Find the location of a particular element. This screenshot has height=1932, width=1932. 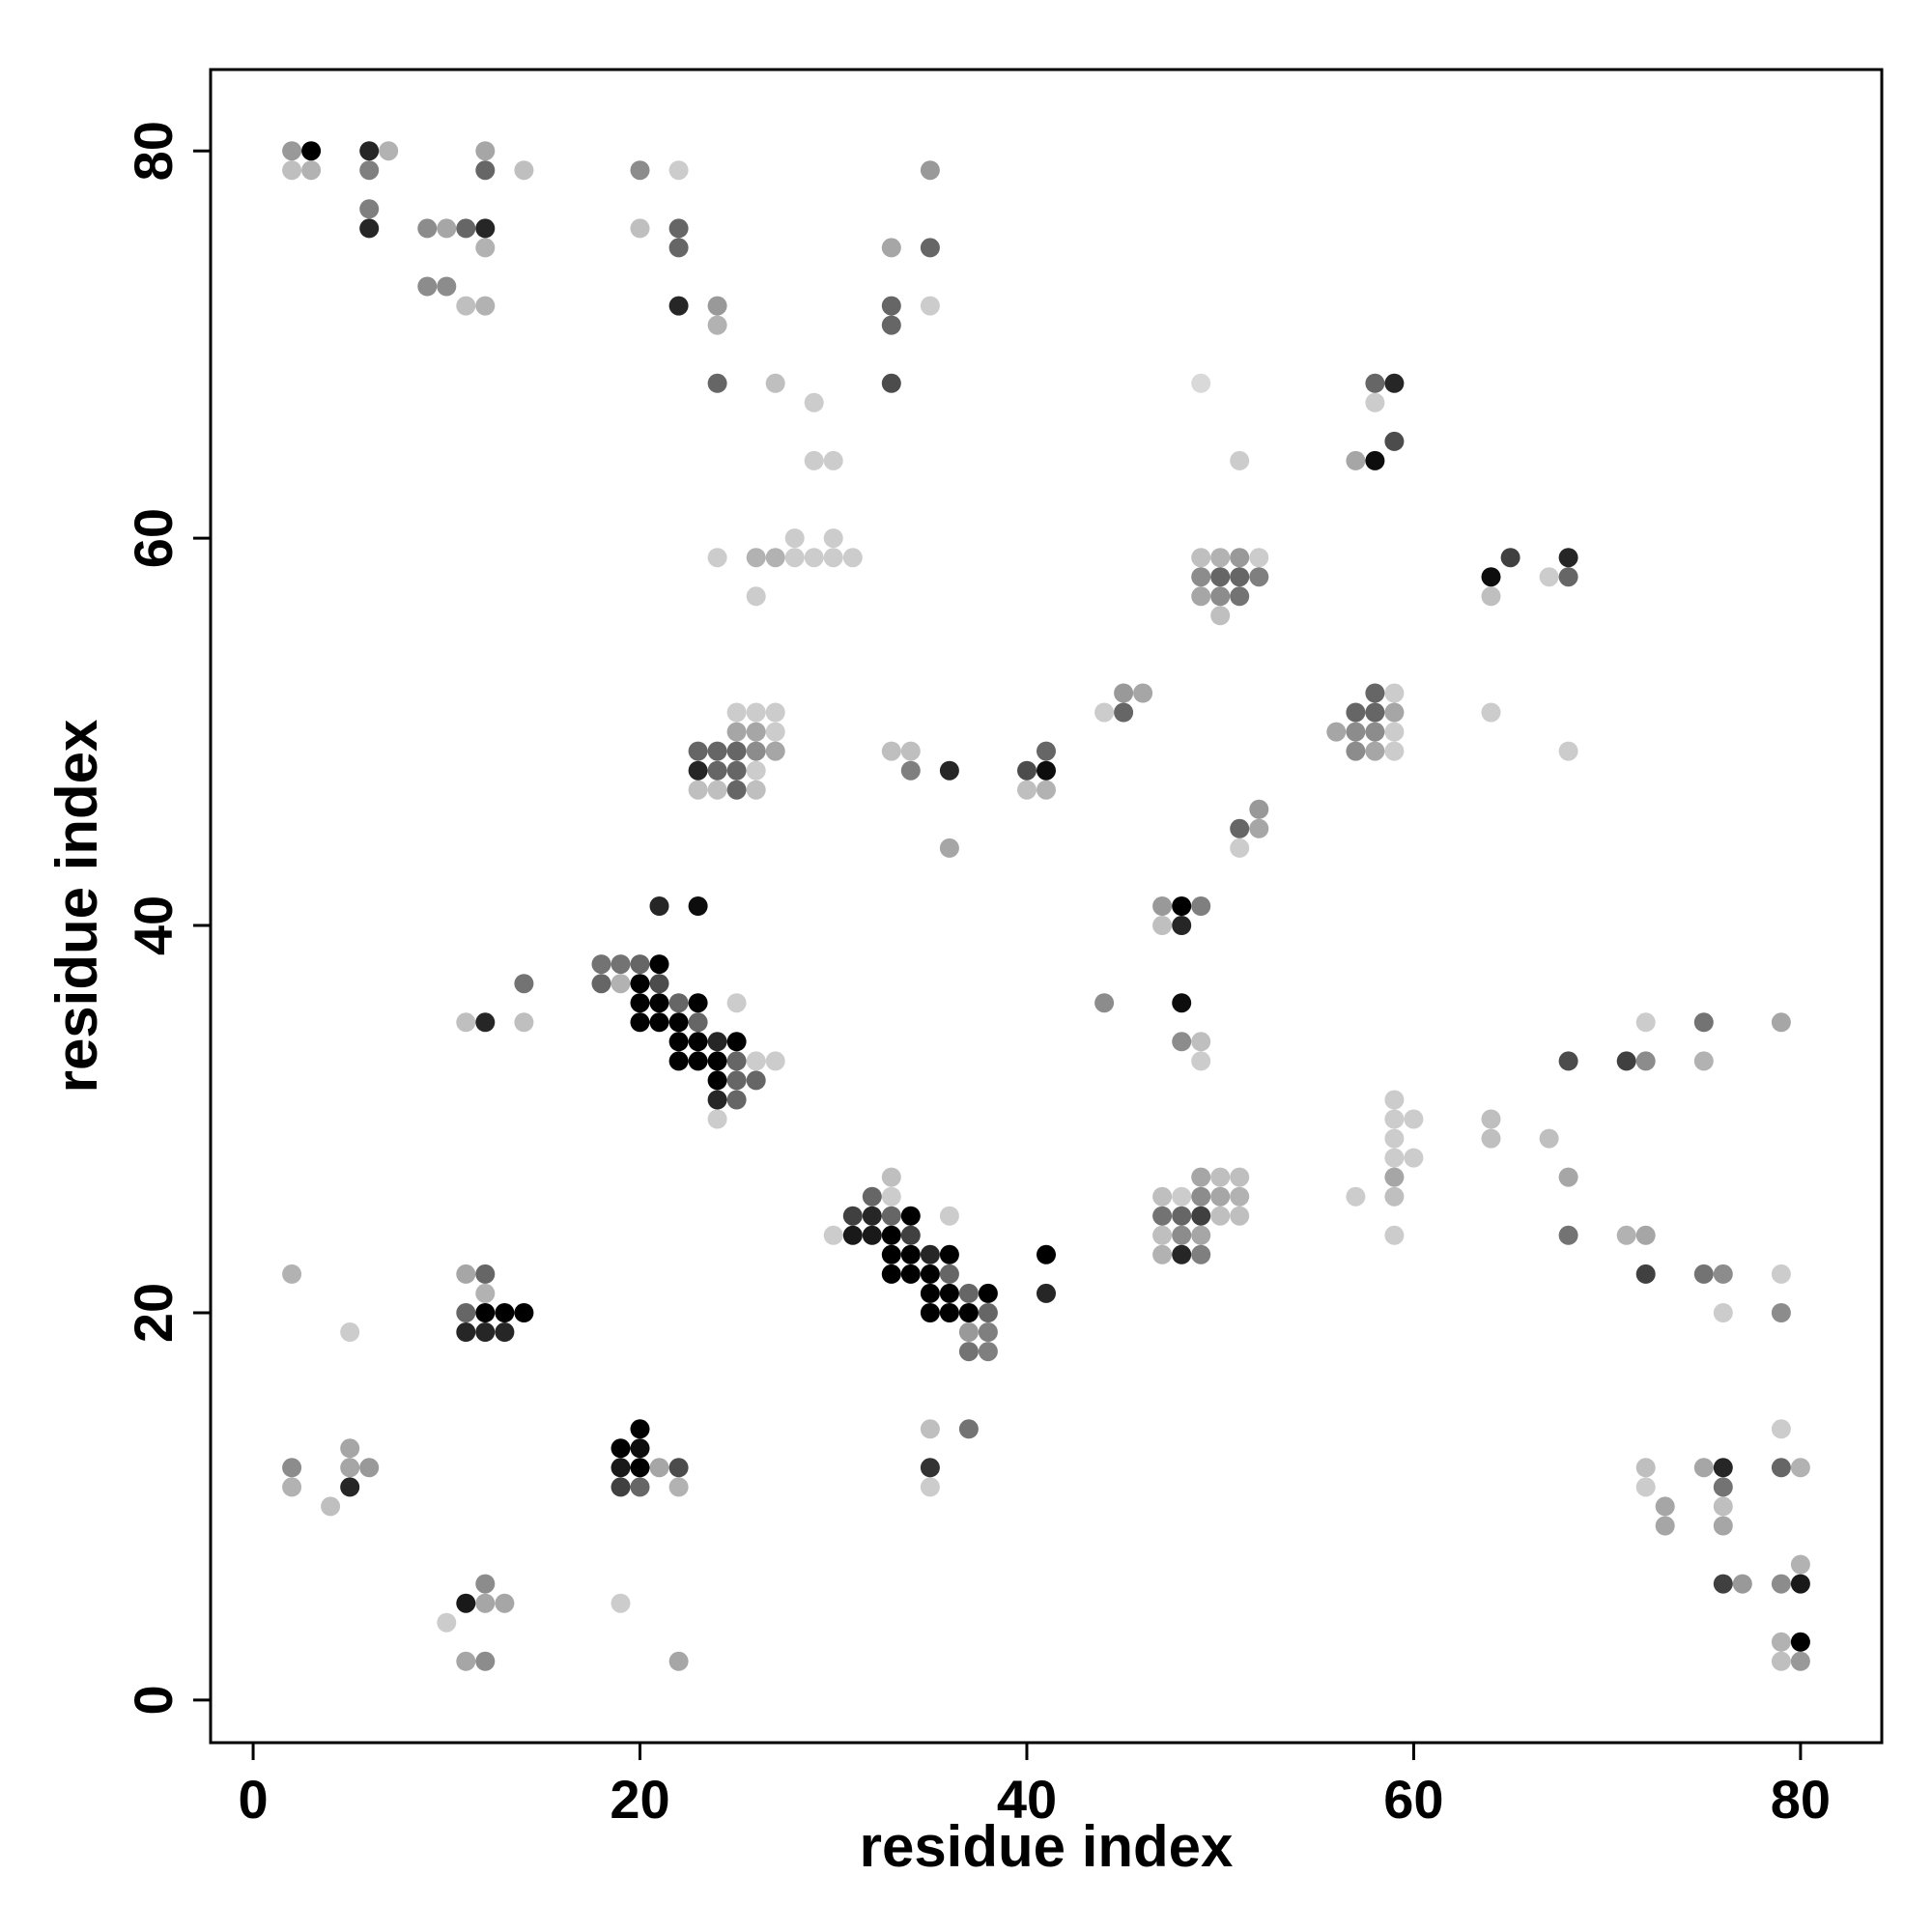

x-tick-label: 20 is located at coordinates (639, 1799).